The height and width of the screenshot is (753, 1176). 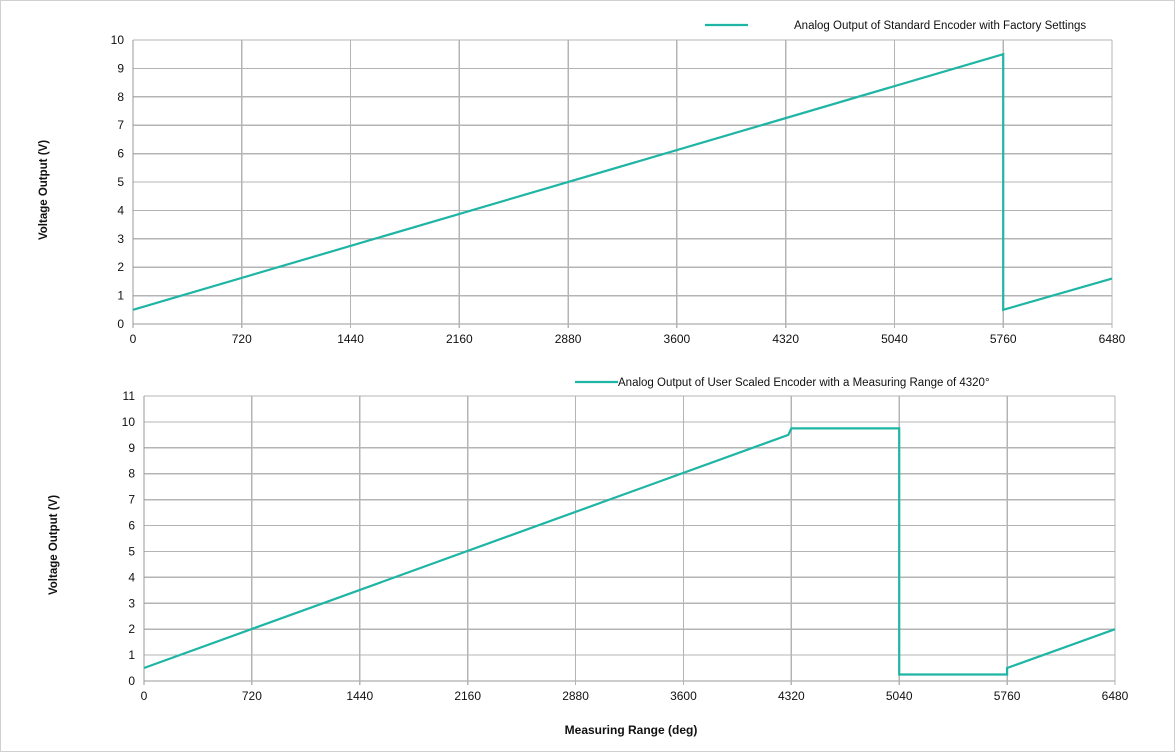 What do you see at coordinates (459, 339) in the screenshot?
I see `chart-top-xtick-label: 2160` at bounding box center [459, 339].